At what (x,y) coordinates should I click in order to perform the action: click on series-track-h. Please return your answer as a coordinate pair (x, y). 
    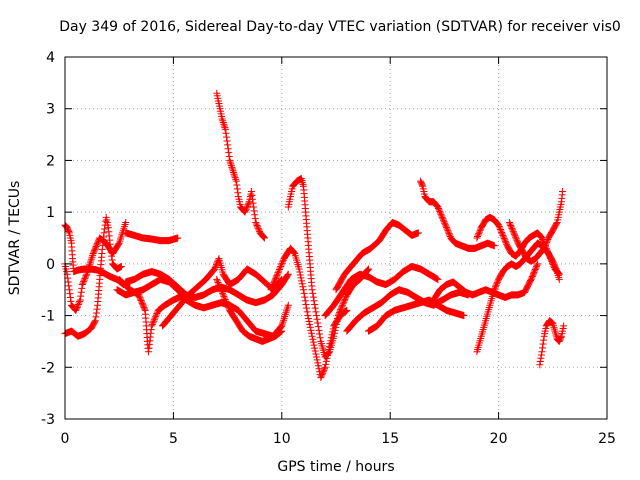
    Looking at the image, I should click on (222, 292).